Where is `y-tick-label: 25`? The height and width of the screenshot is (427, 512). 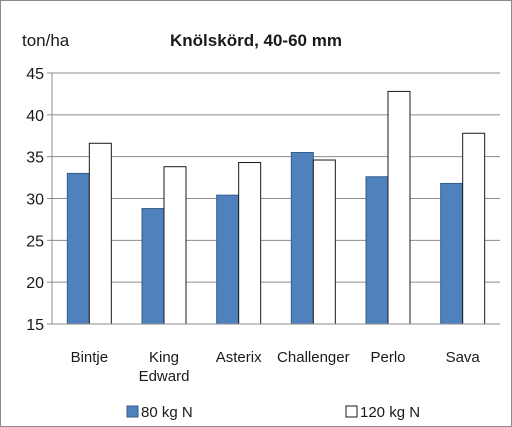
y-tick-label: 25 is located at coordinates (35, 241).